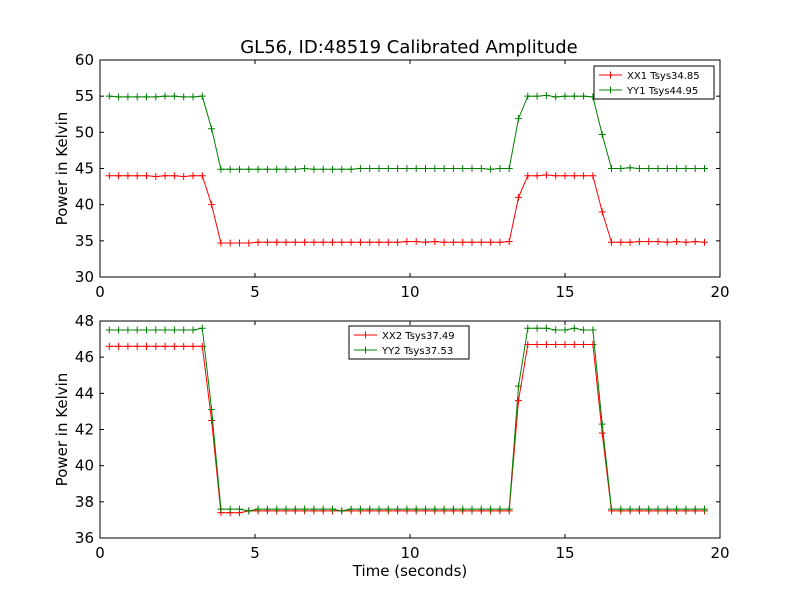 This screenshot has width=800, height=600. I want to click on chart-title: GL56, ID:48519 Calibrated Amplitude, so click(409, 47).